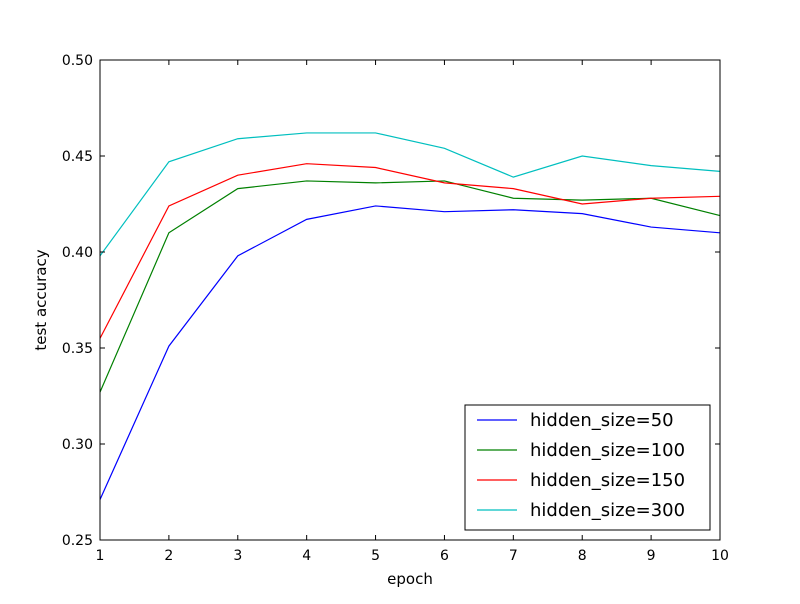 This screenshot has width=800, height=604. Describe the element at coordinates (100, 556) in the screenshot. I see `x-tick-label: 1` at that location.